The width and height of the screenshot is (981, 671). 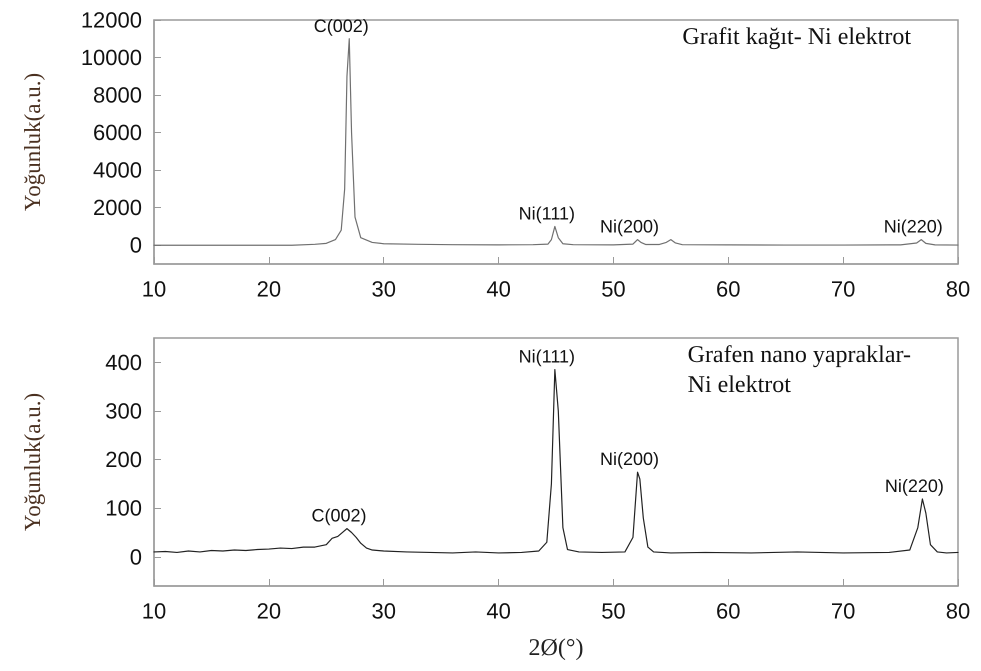 What do you see at coordinates (111, 57) in the screenshot?
I see `y-tick-label: 10000` at bounding box center [111, 57].